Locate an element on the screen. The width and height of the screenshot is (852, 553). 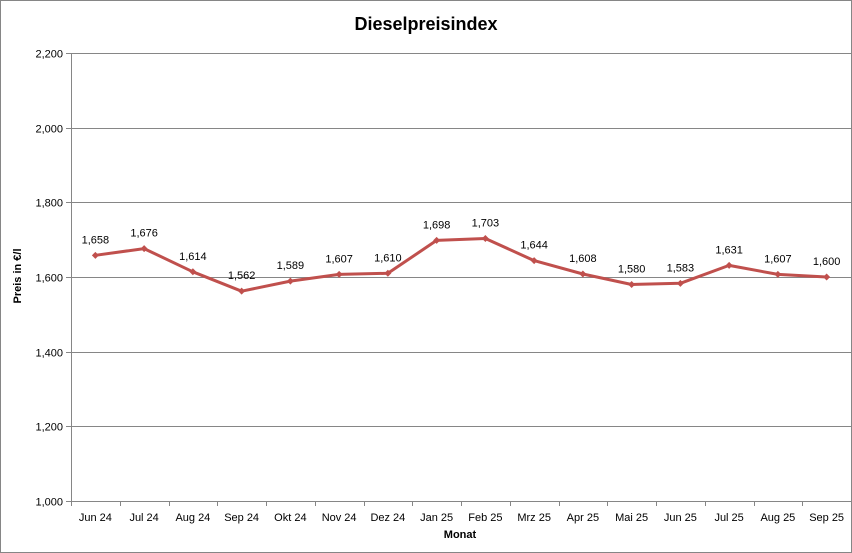
data-label: 1,703 is located at coordinates (486, 224).